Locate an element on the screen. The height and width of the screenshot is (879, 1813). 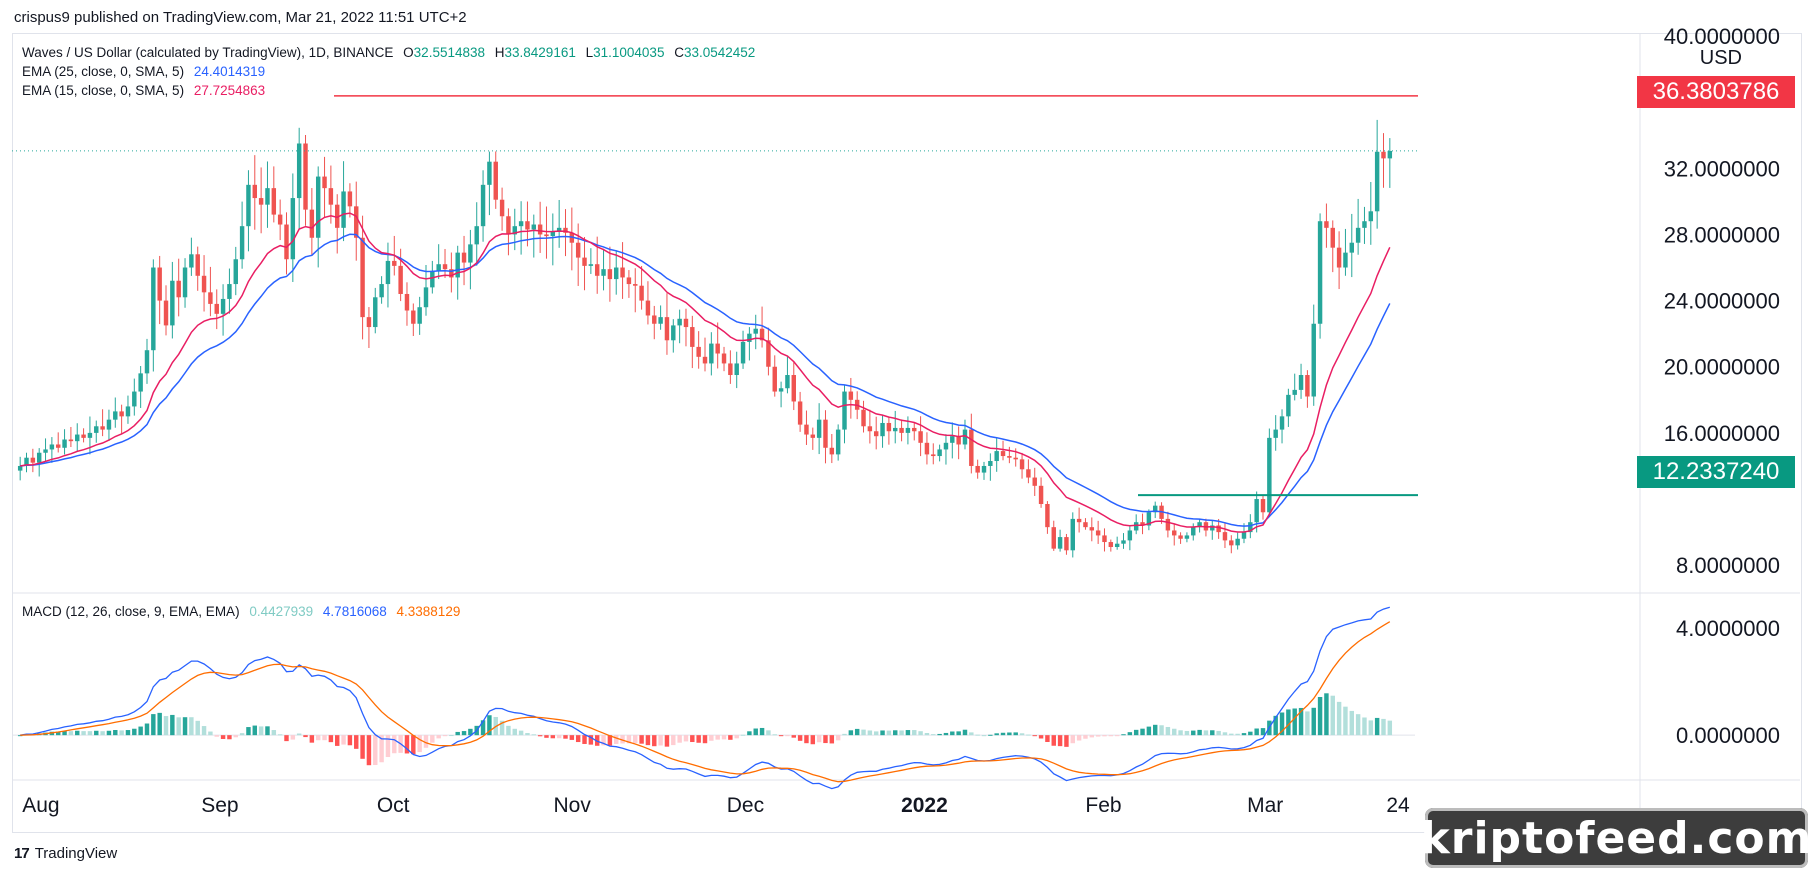
time-tick-label: Sep is located at coordinates (219, 805).